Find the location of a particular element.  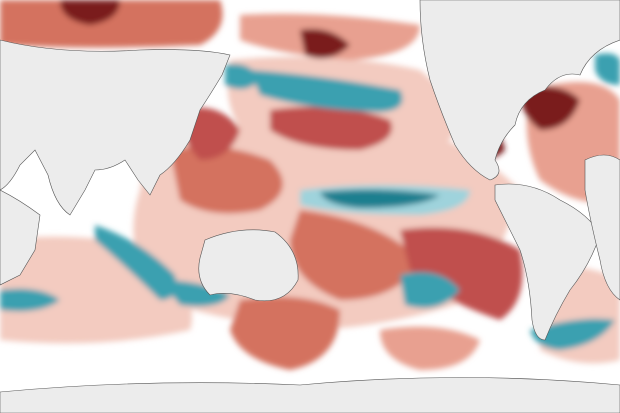

africa-west is located at coordinates (602, 227).